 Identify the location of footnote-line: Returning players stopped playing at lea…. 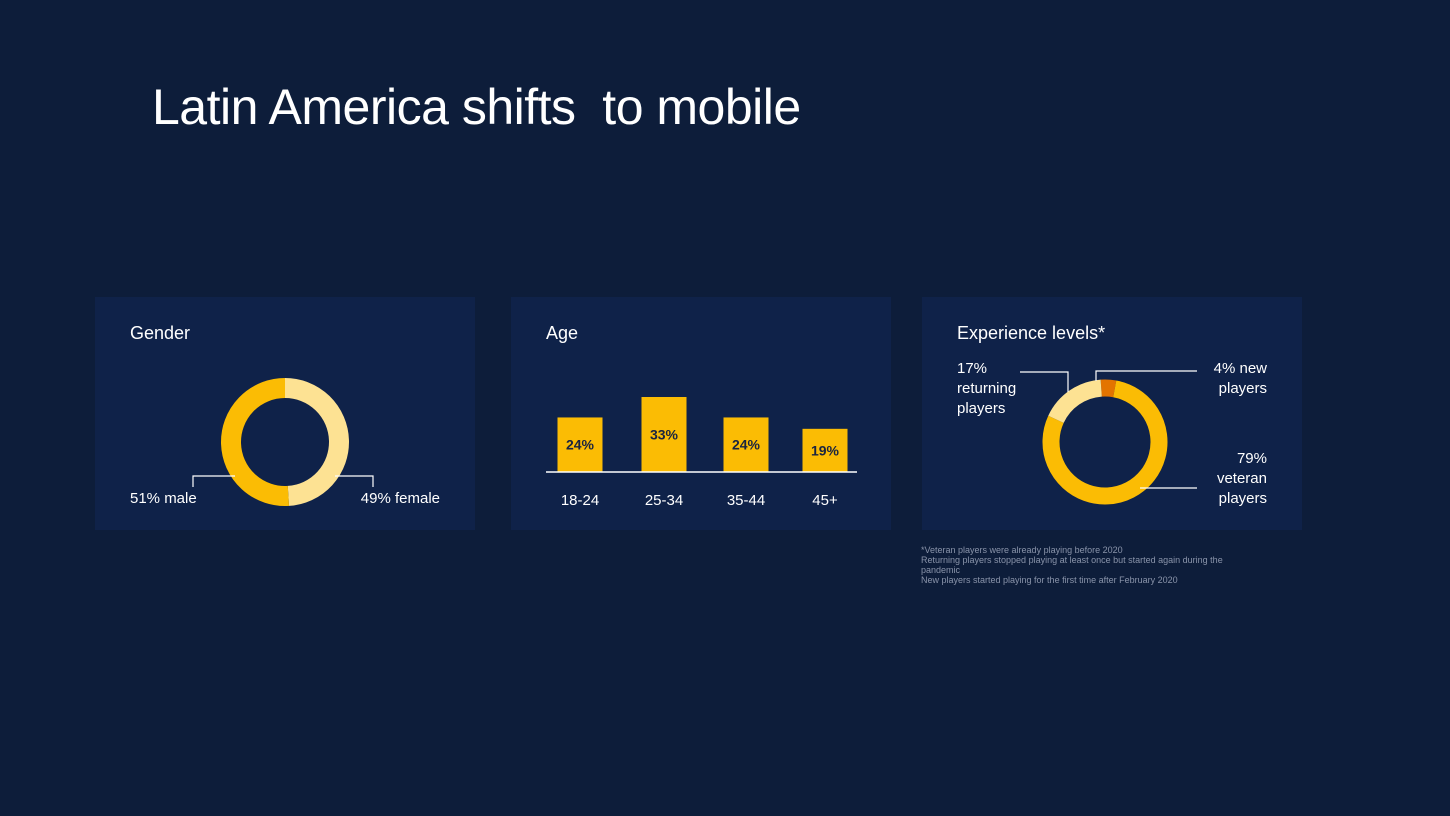
(1072, 565).